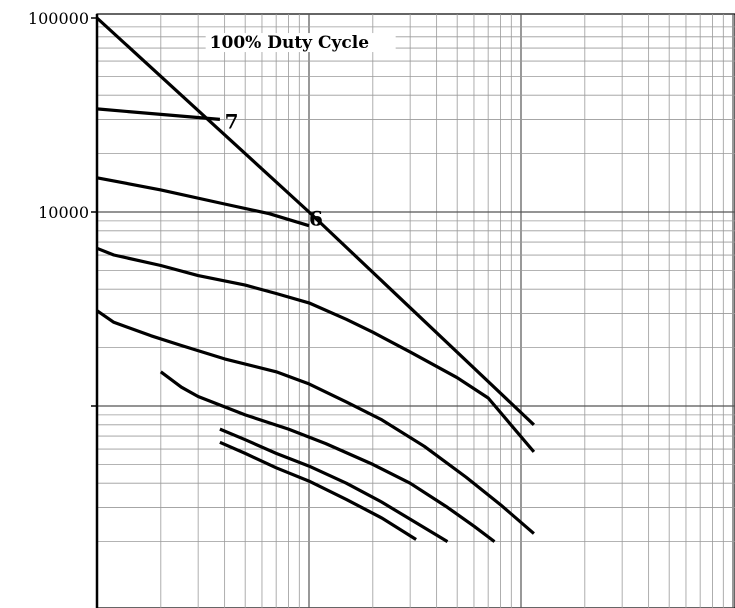  What do you see at coordinates (63, 212) in the screenshot?
I see `y-tick-label: 10000` at bounding box center [63, 212].